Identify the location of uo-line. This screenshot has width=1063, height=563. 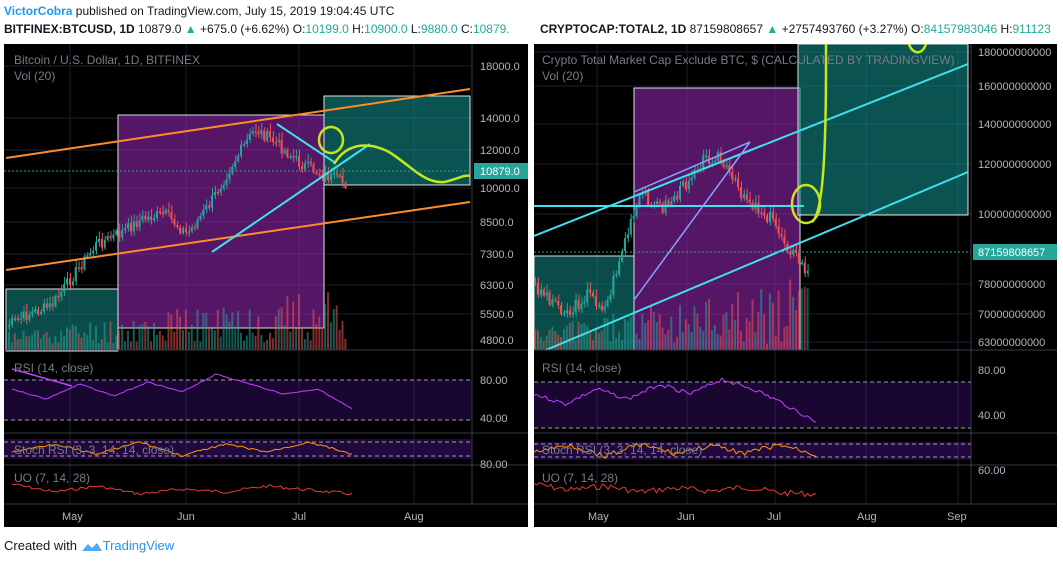
(675, 490).